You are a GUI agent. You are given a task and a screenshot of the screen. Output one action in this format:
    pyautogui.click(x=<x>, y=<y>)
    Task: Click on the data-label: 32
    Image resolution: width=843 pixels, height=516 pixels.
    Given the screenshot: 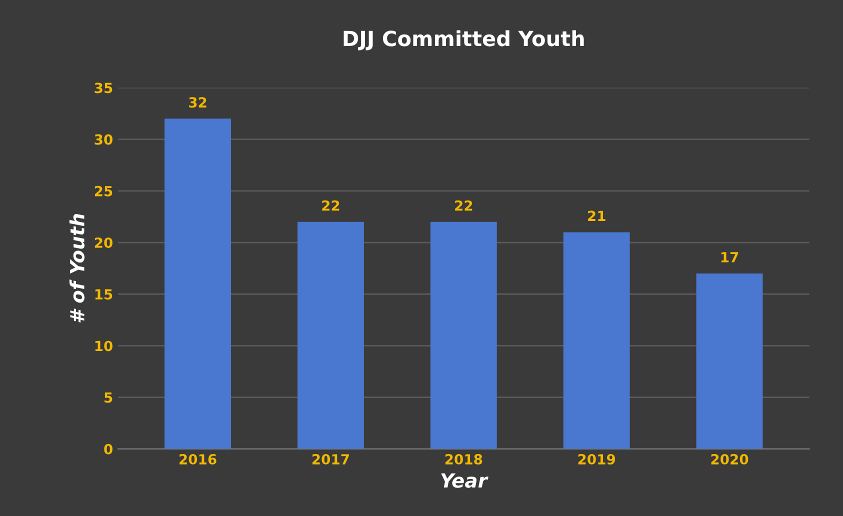 What is the action you would take?
    pyautogui.click(x=197, y=102)
    